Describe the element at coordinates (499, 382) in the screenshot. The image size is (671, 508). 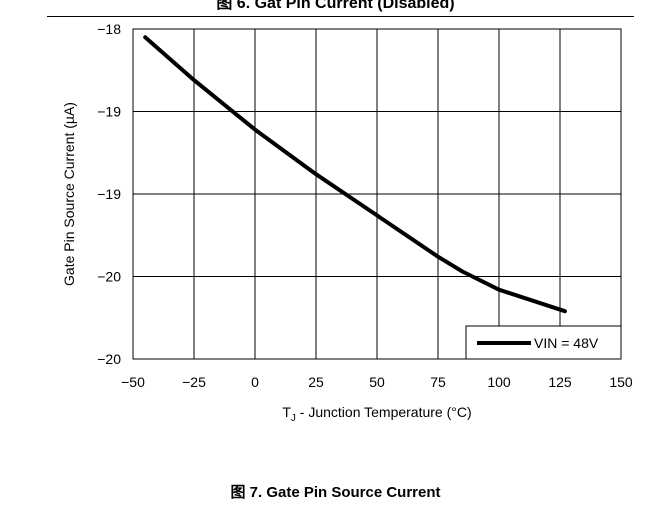
I see `x-tick-label: 100` at that location.